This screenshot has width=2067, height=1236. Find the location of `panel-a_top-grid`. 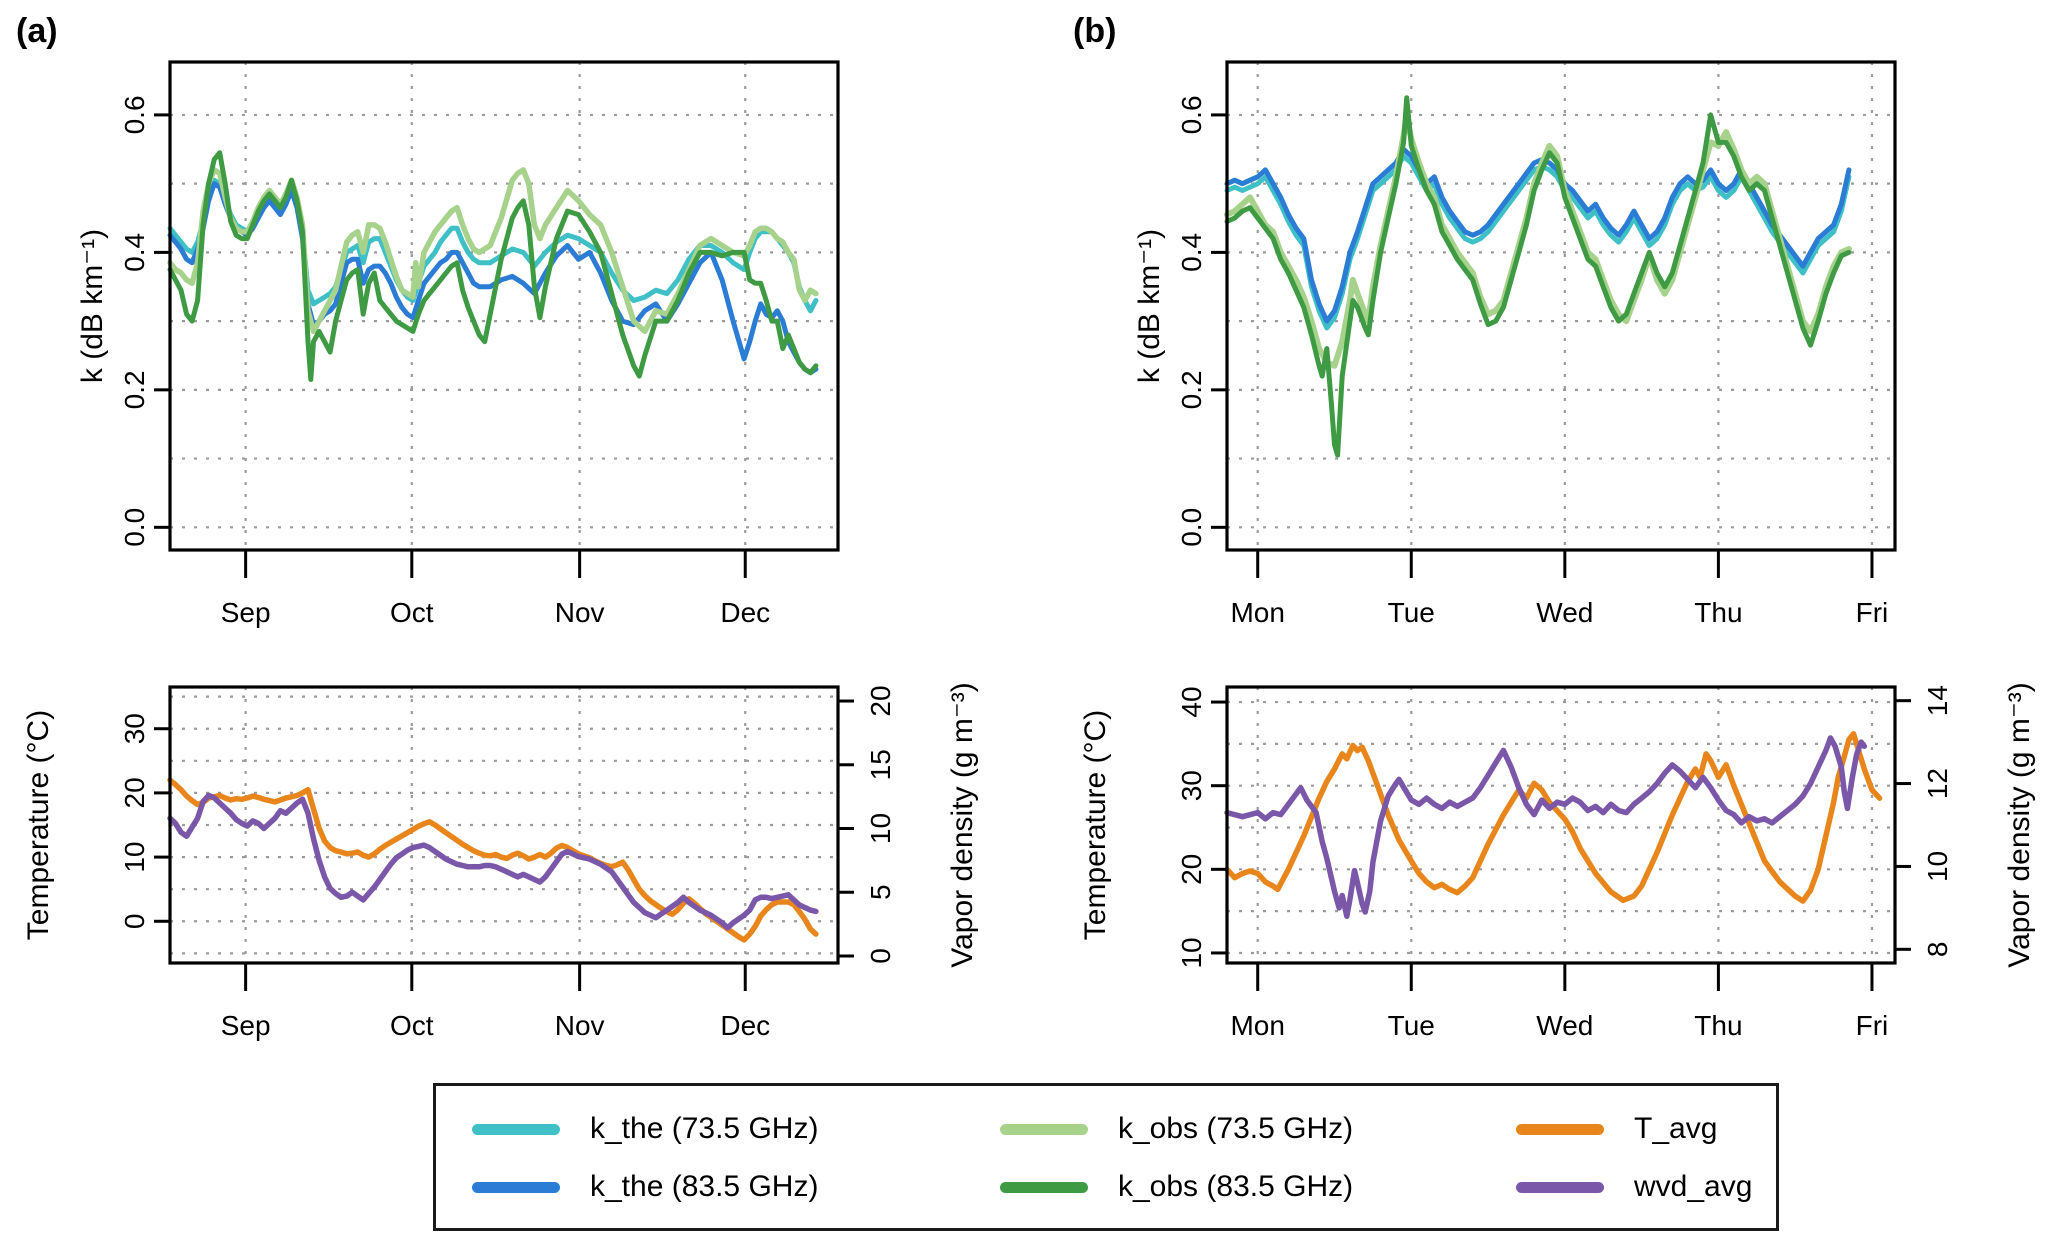

panel-a_top-grid is located at coordinates (504, 306).